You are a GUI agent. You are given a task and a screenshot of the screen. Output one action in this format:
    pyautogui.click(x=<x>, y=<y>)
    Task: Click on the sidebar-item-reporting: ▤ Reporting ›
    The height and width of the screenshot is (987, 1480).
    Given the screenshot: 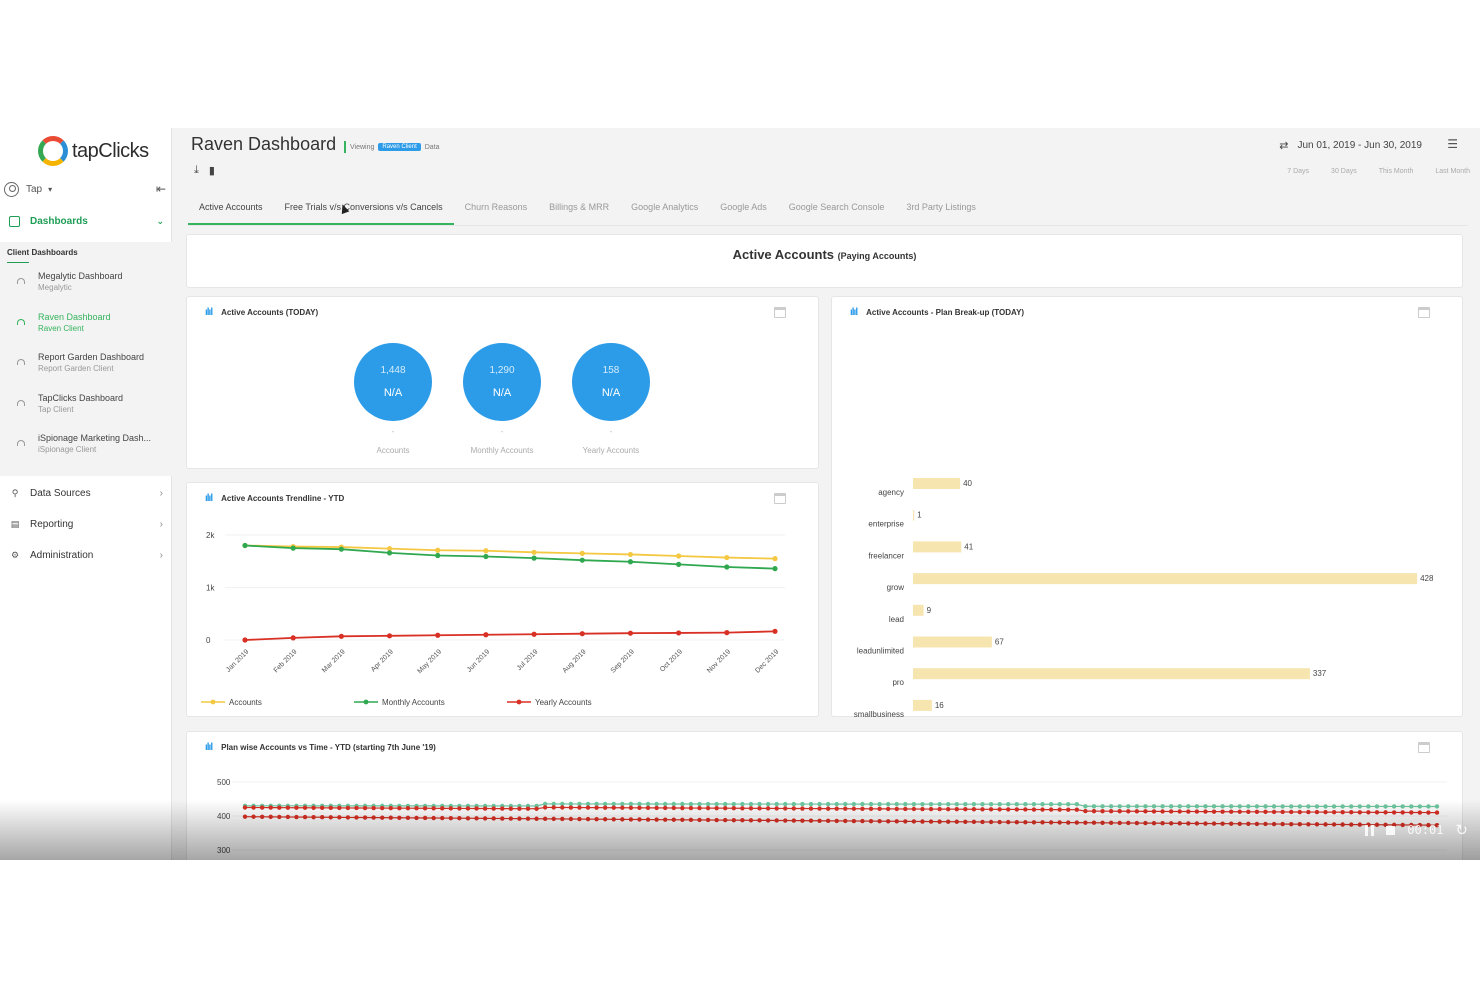 What is the action you would take?
    pyautogui.click(x=86, y=524)
    